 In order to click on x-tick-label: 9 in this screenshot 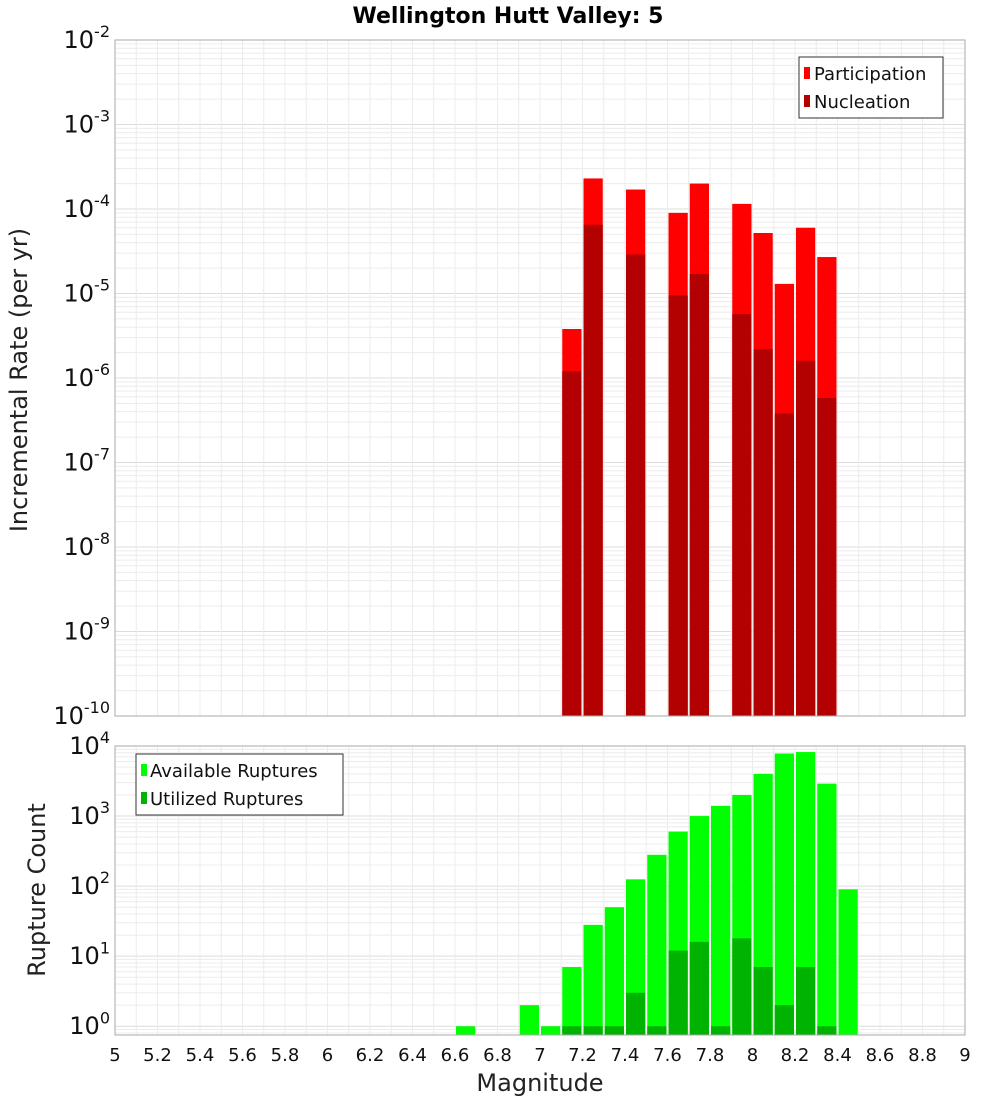, I will do `click(964, 1055)`.